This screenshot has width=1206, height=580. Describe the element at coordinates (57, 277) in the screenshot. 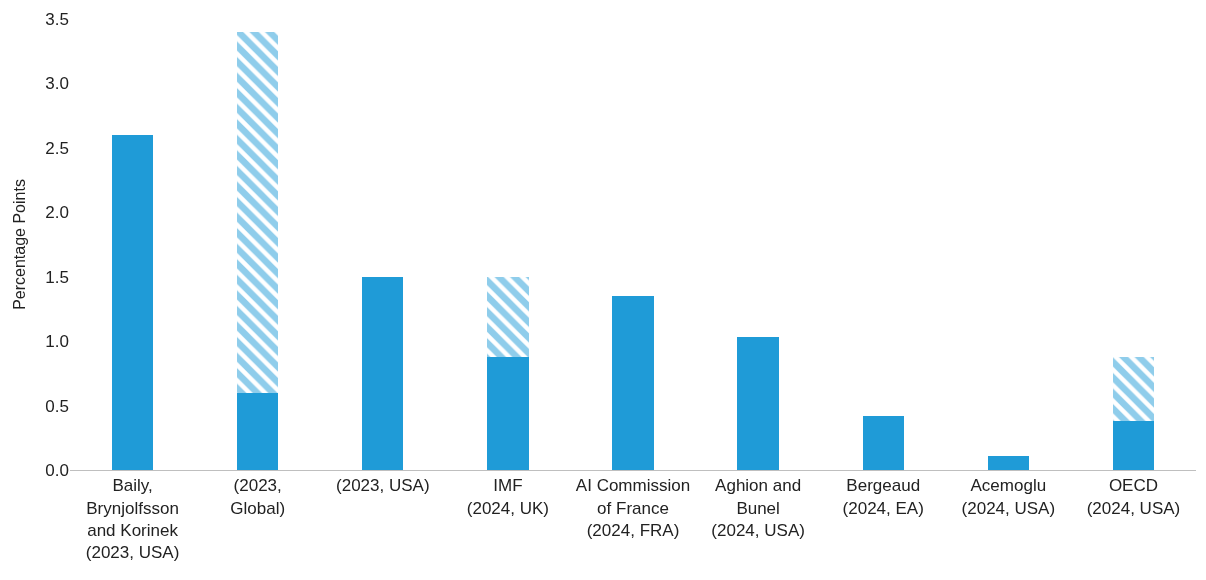

I see `y-tick-label: 1.5` at that location.